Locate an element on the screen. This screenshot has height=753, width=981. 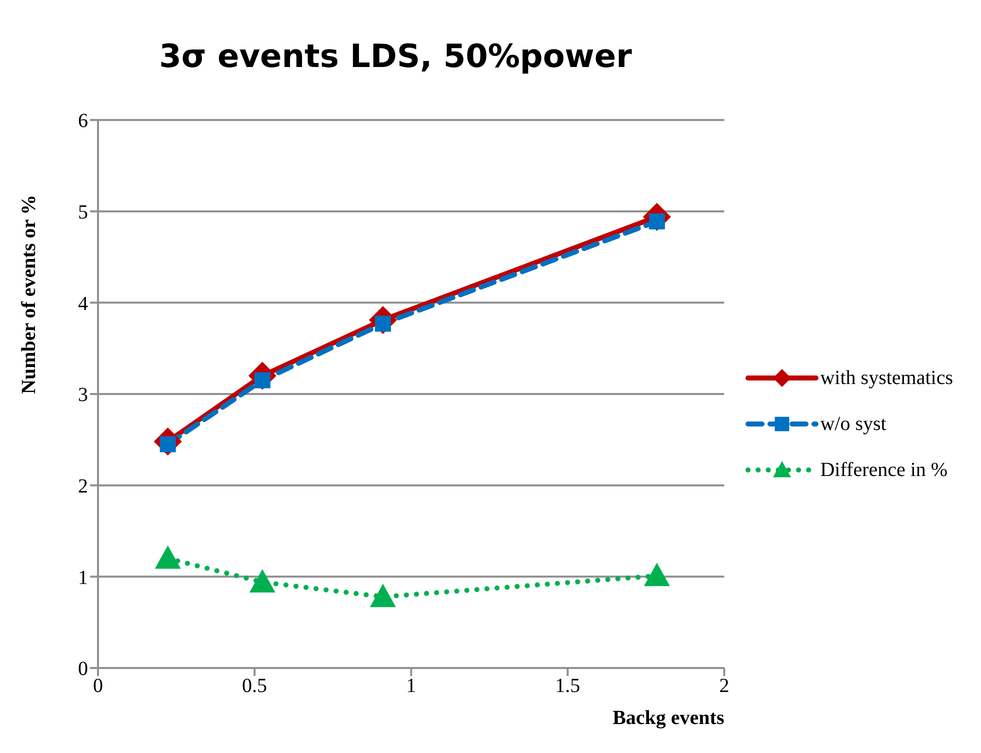
legend-label: with systematics is located at coordinates (886, 378).